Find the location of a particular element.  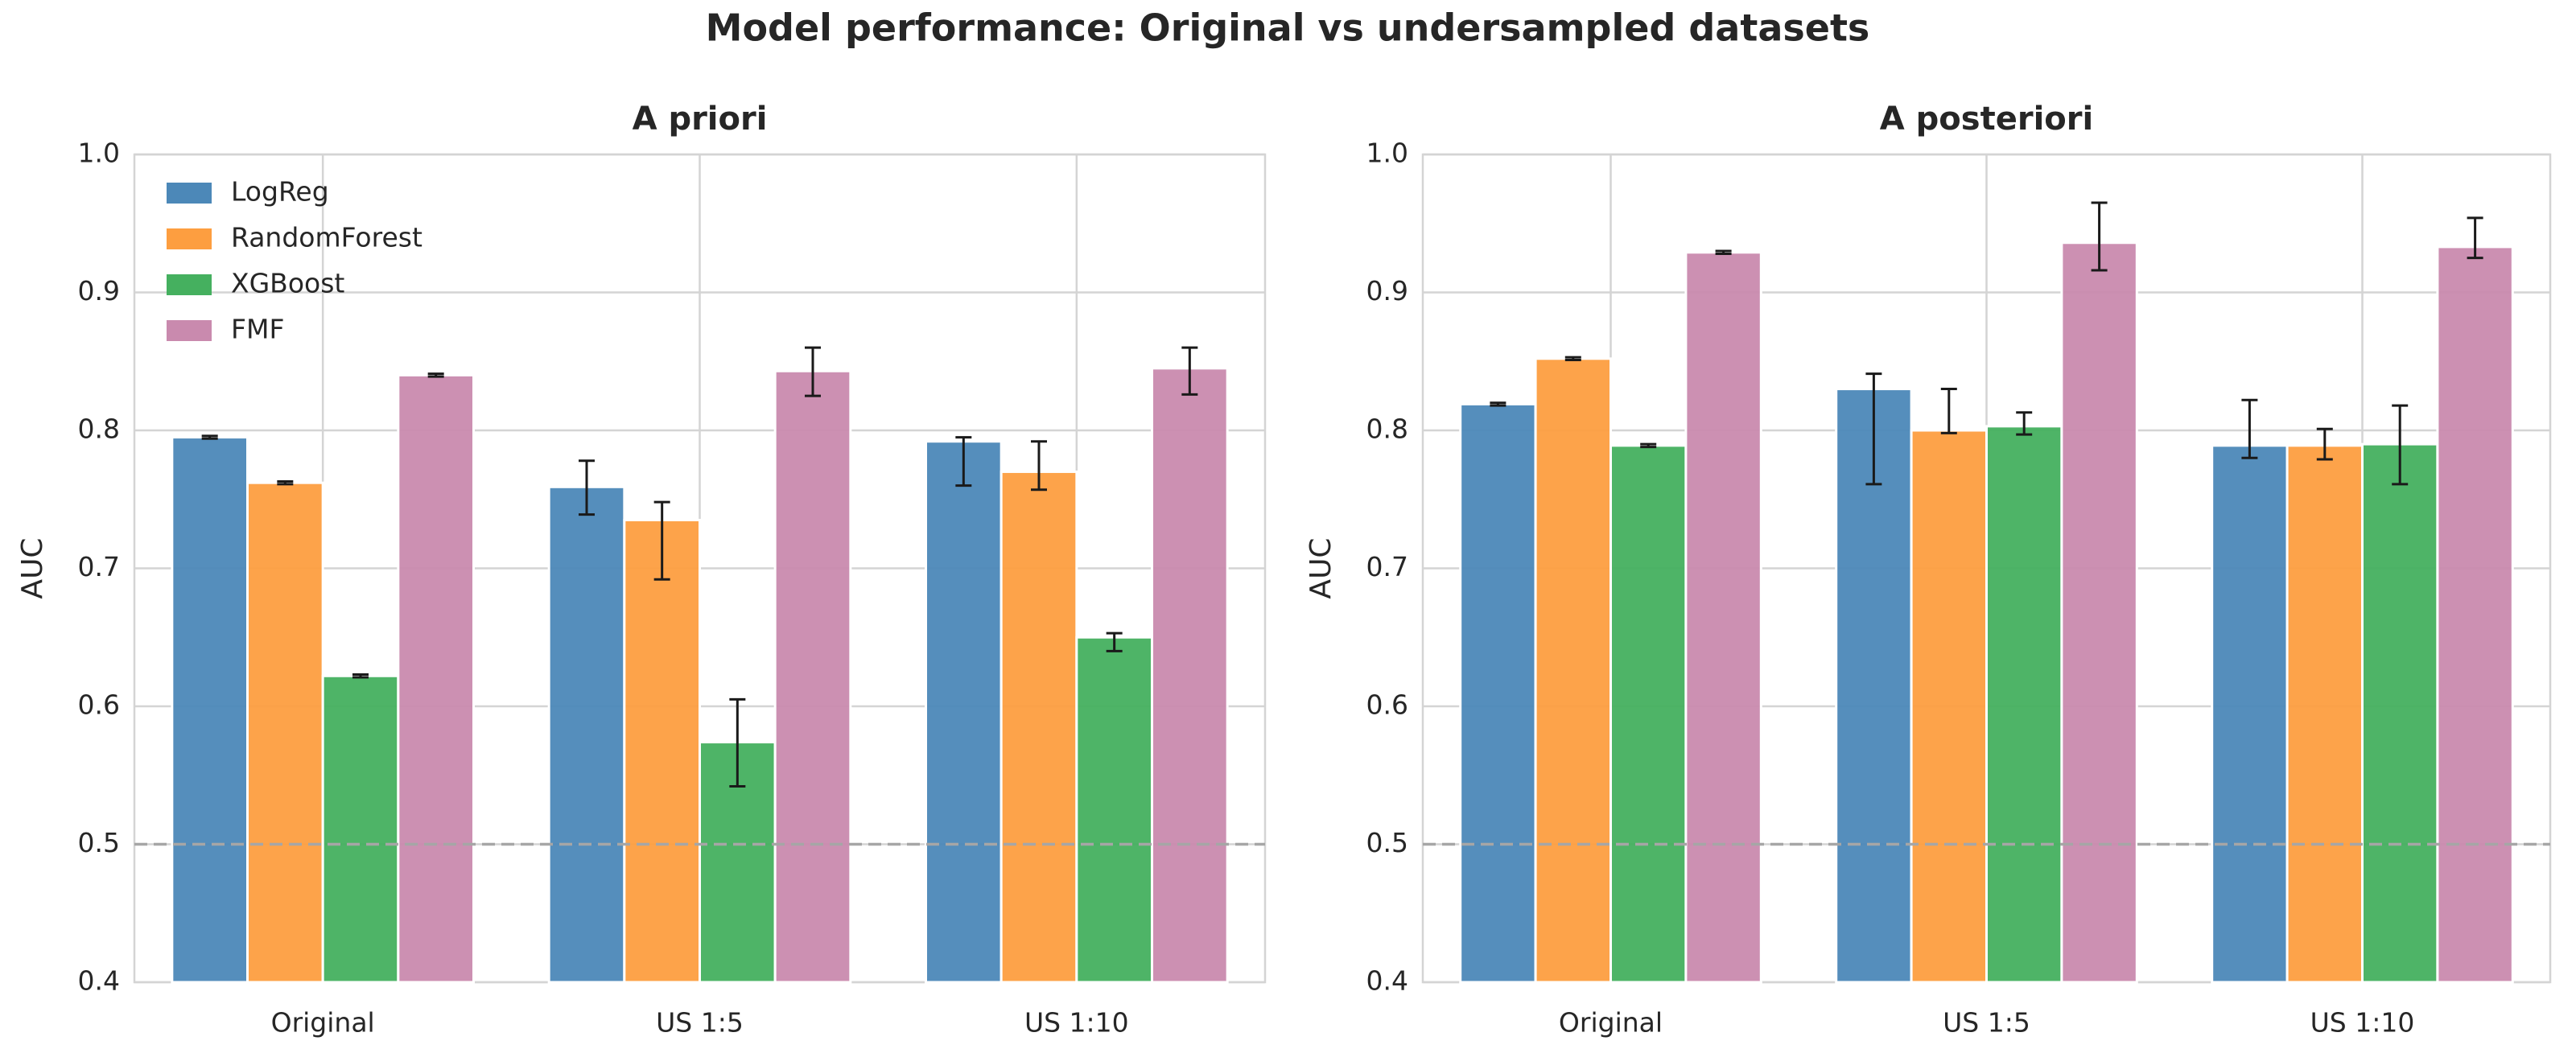

legend-label: LogReg is located at coordinates (280, 192).